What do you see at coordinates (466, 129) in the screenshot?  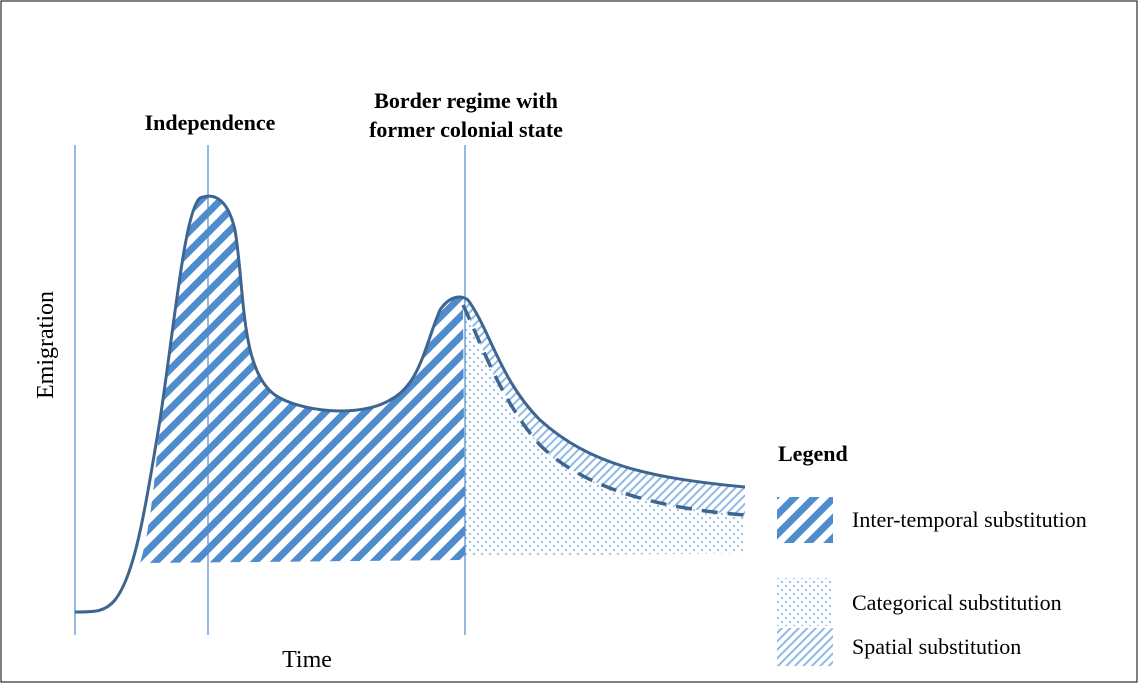 I see `annotation: former colonial state` at bounding box center [466, 129].